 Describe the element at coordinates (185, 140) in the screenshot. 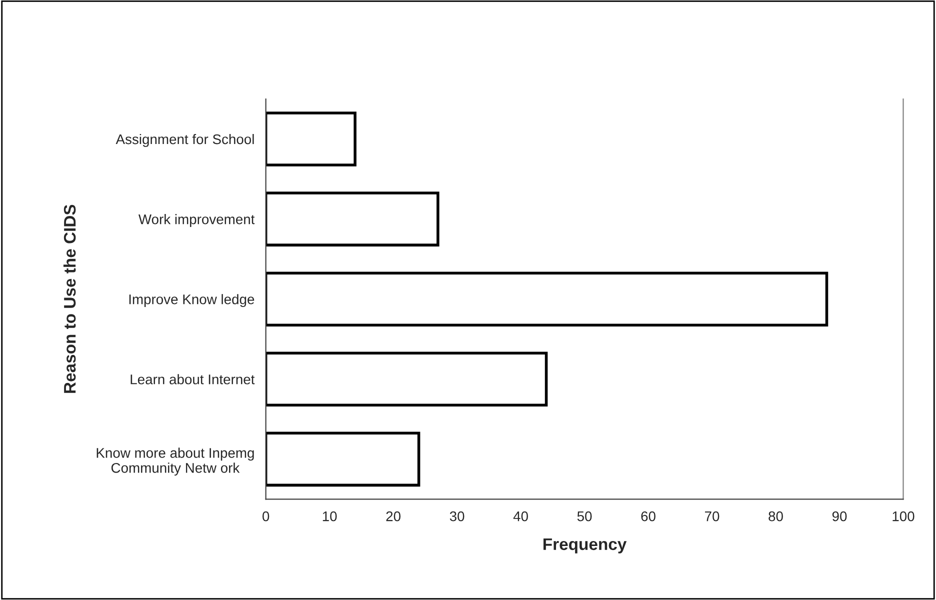

I see `y-tick-label: Assignment for School` at that location.